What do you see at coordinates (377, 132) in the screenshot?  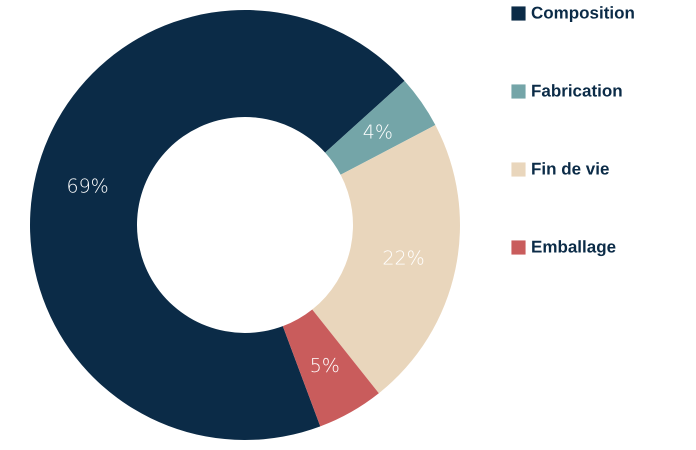 I see `data-label: 4%` at bounding box center [377, 132].